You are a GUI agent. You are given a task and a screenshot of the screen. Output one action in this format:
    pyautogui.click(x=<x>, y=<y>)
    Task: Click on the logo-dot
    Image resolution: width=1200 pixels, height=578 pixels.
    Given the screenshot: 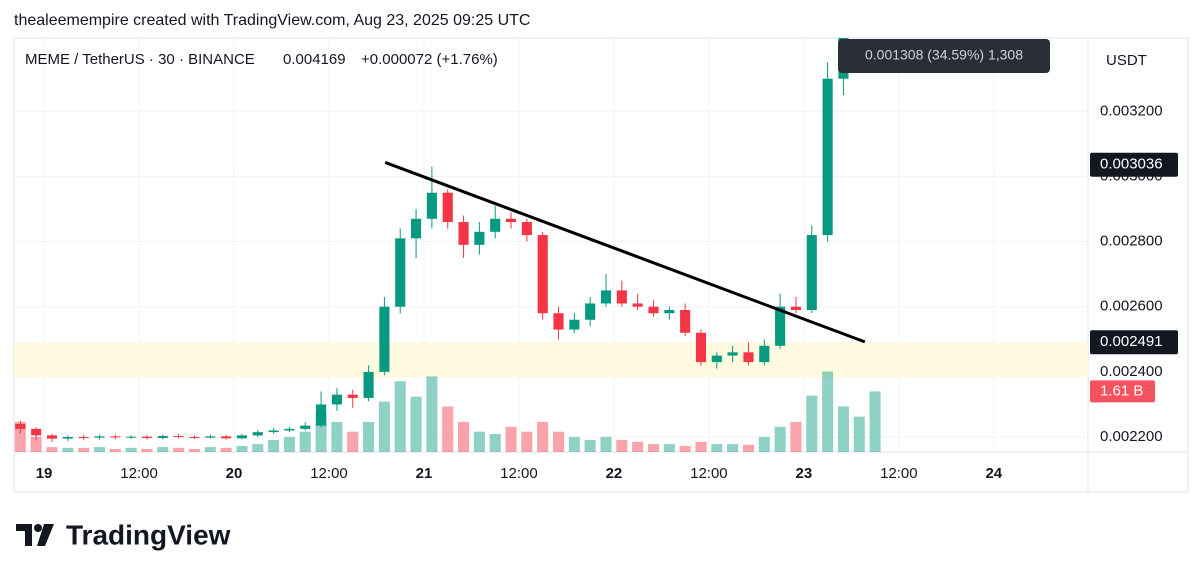 What is the action you would take?
    pyautogui.click(x=38, y=528)
    